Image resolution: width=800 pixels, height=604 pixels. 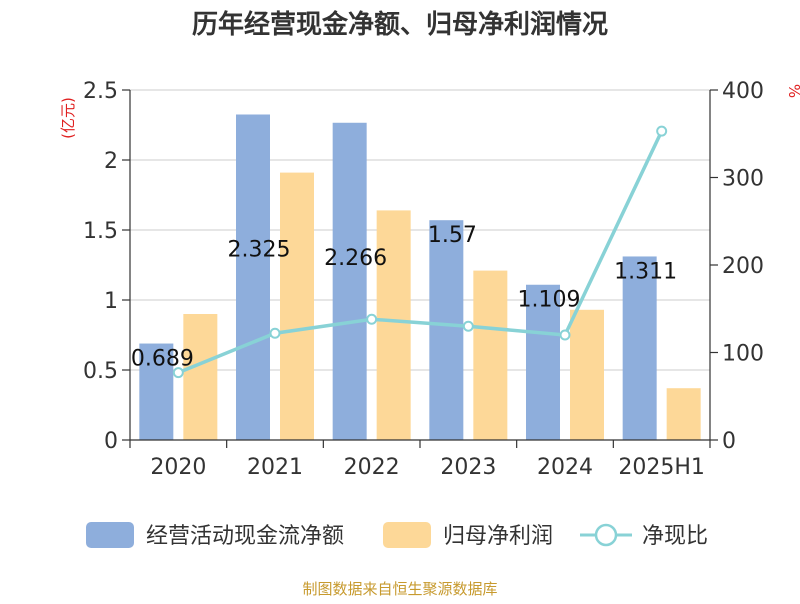 I want to click on right-tick-label: 400, so click(x=743, y=91).